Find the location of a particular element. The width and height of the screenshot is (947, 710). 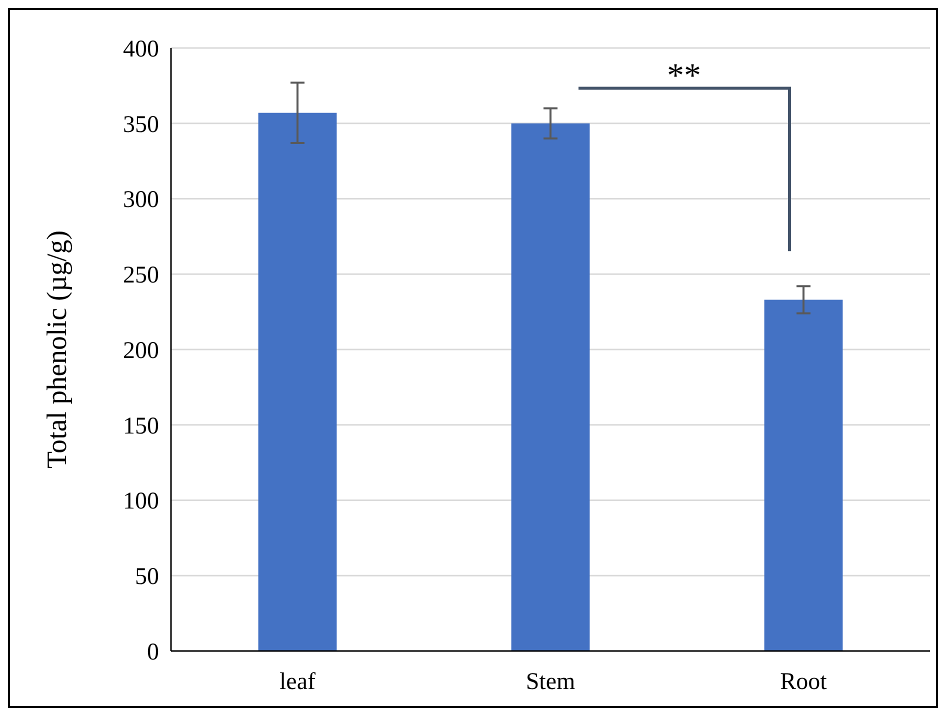

y-tick-label: 300 is located at coordinates (141, 200).